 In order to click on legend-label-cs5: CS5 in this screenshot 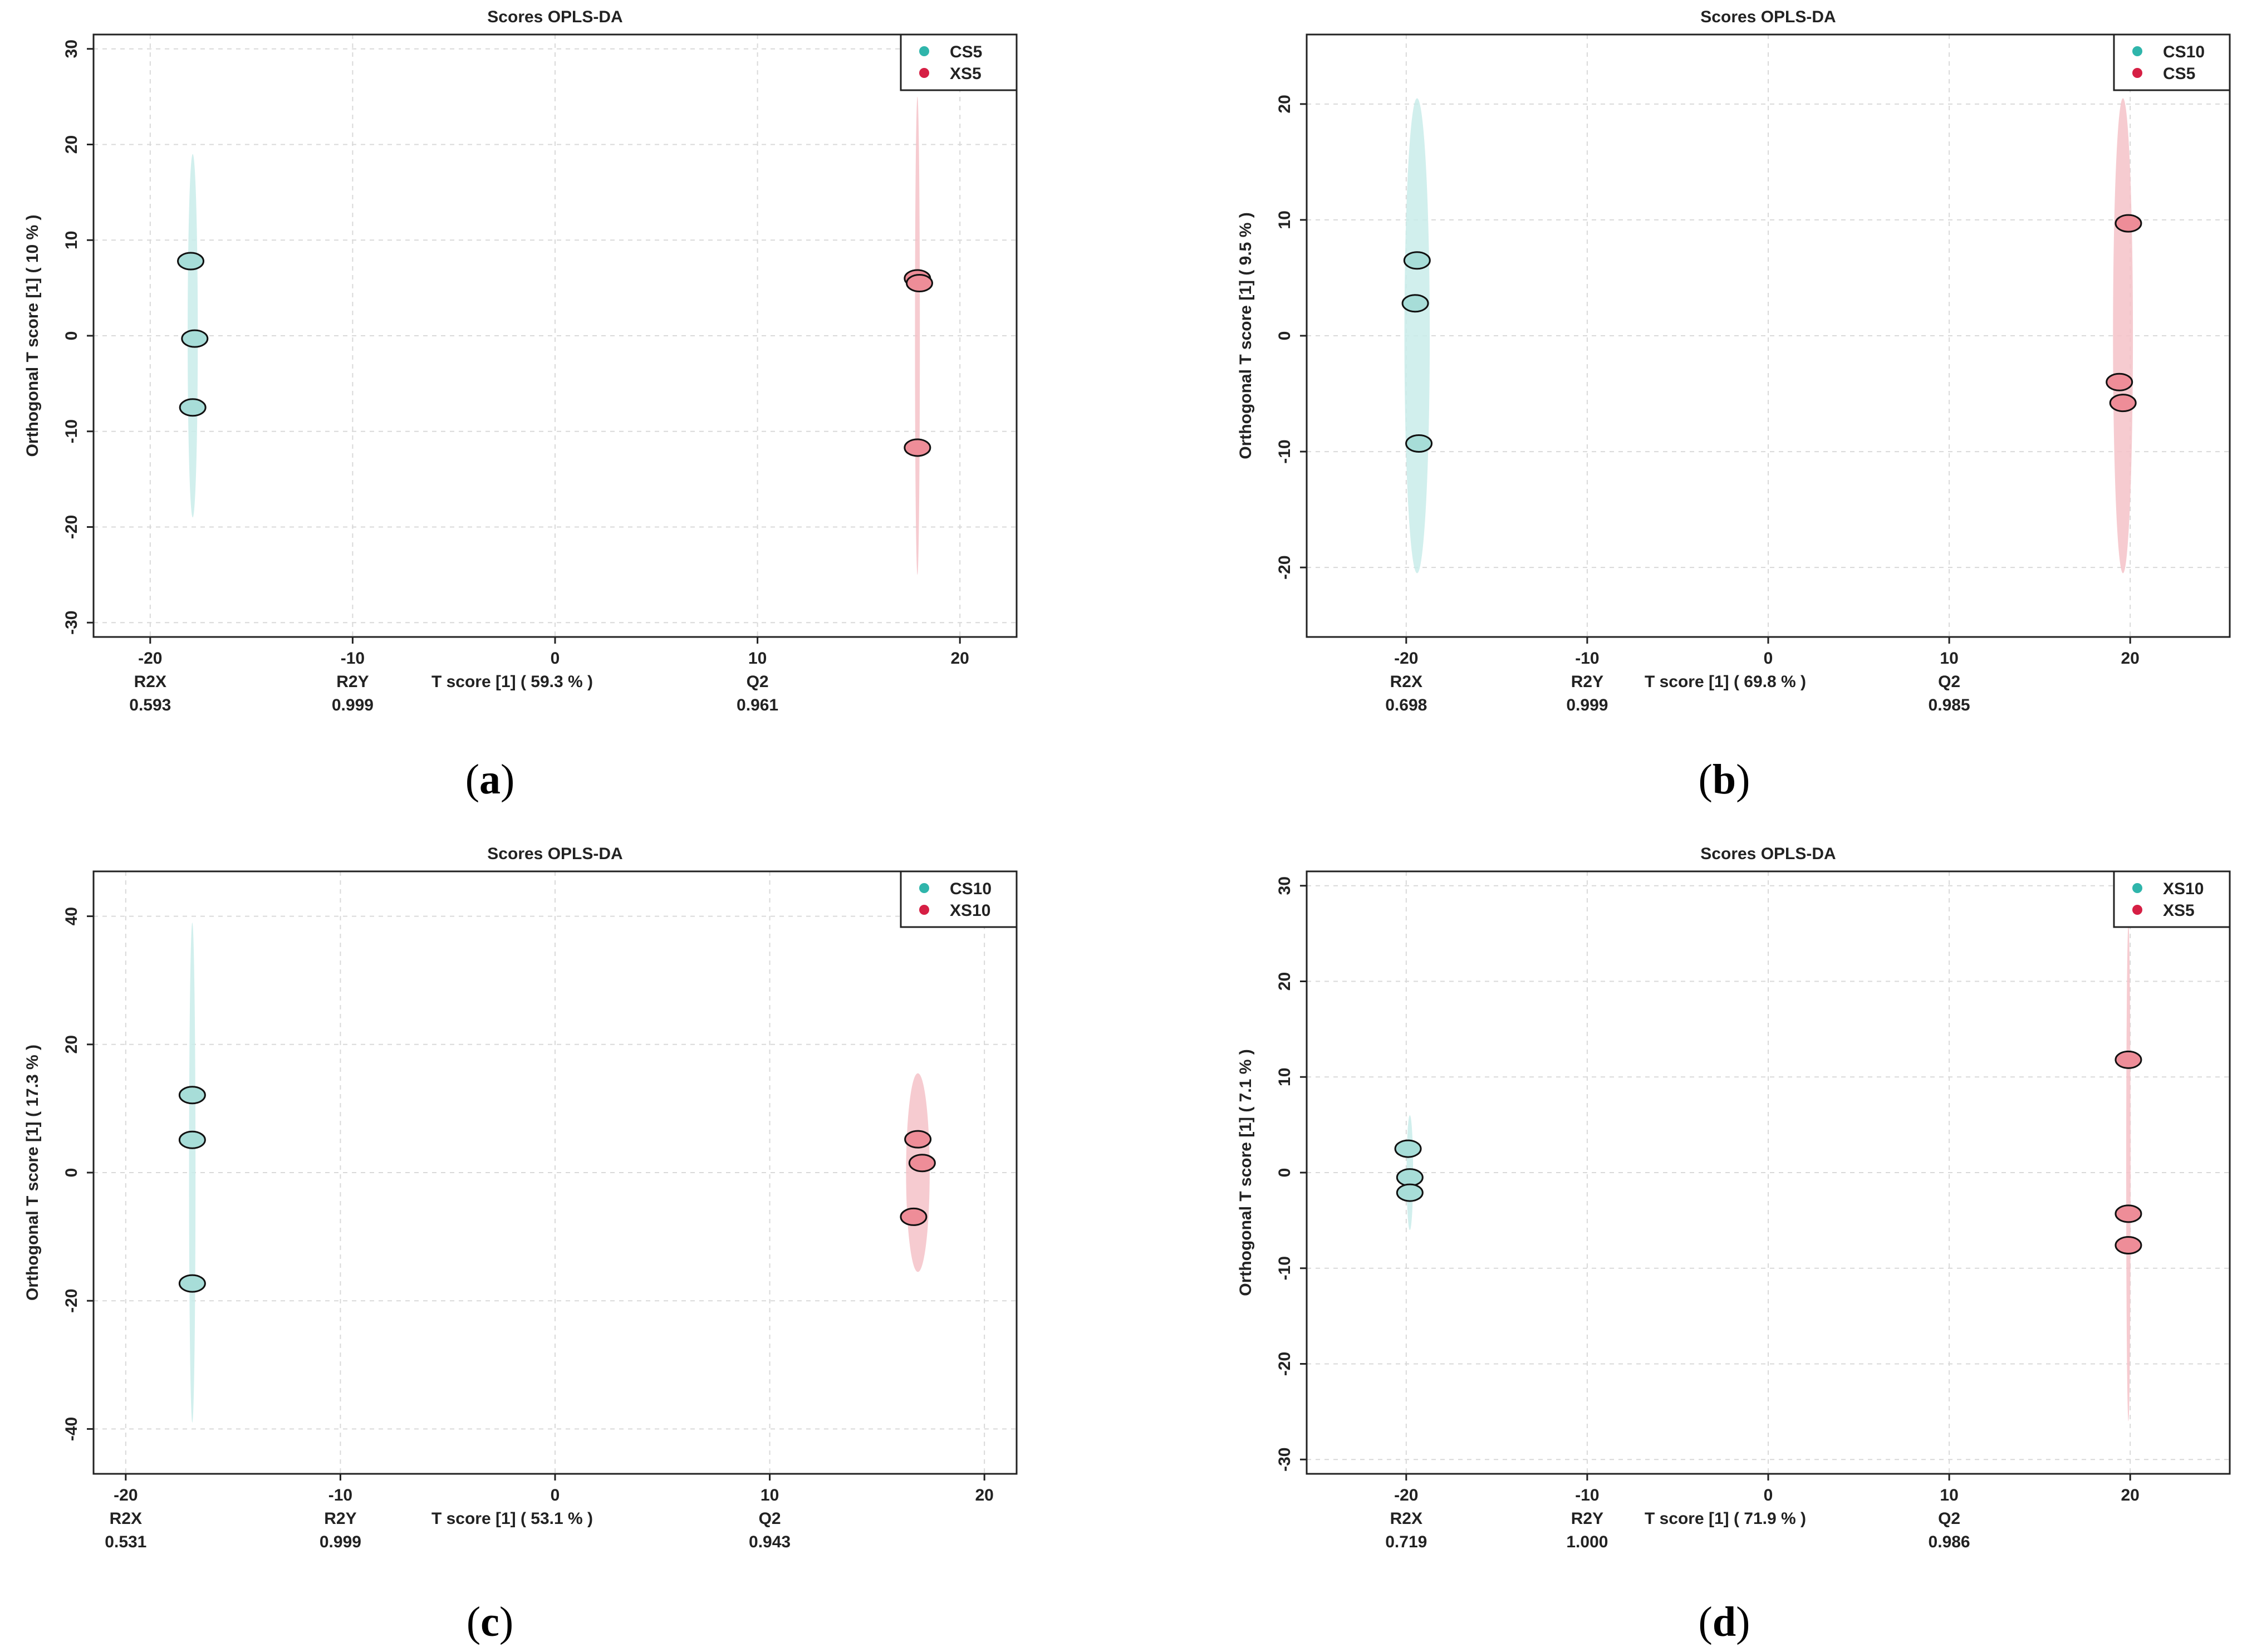, I will do `click(966, 52)`.